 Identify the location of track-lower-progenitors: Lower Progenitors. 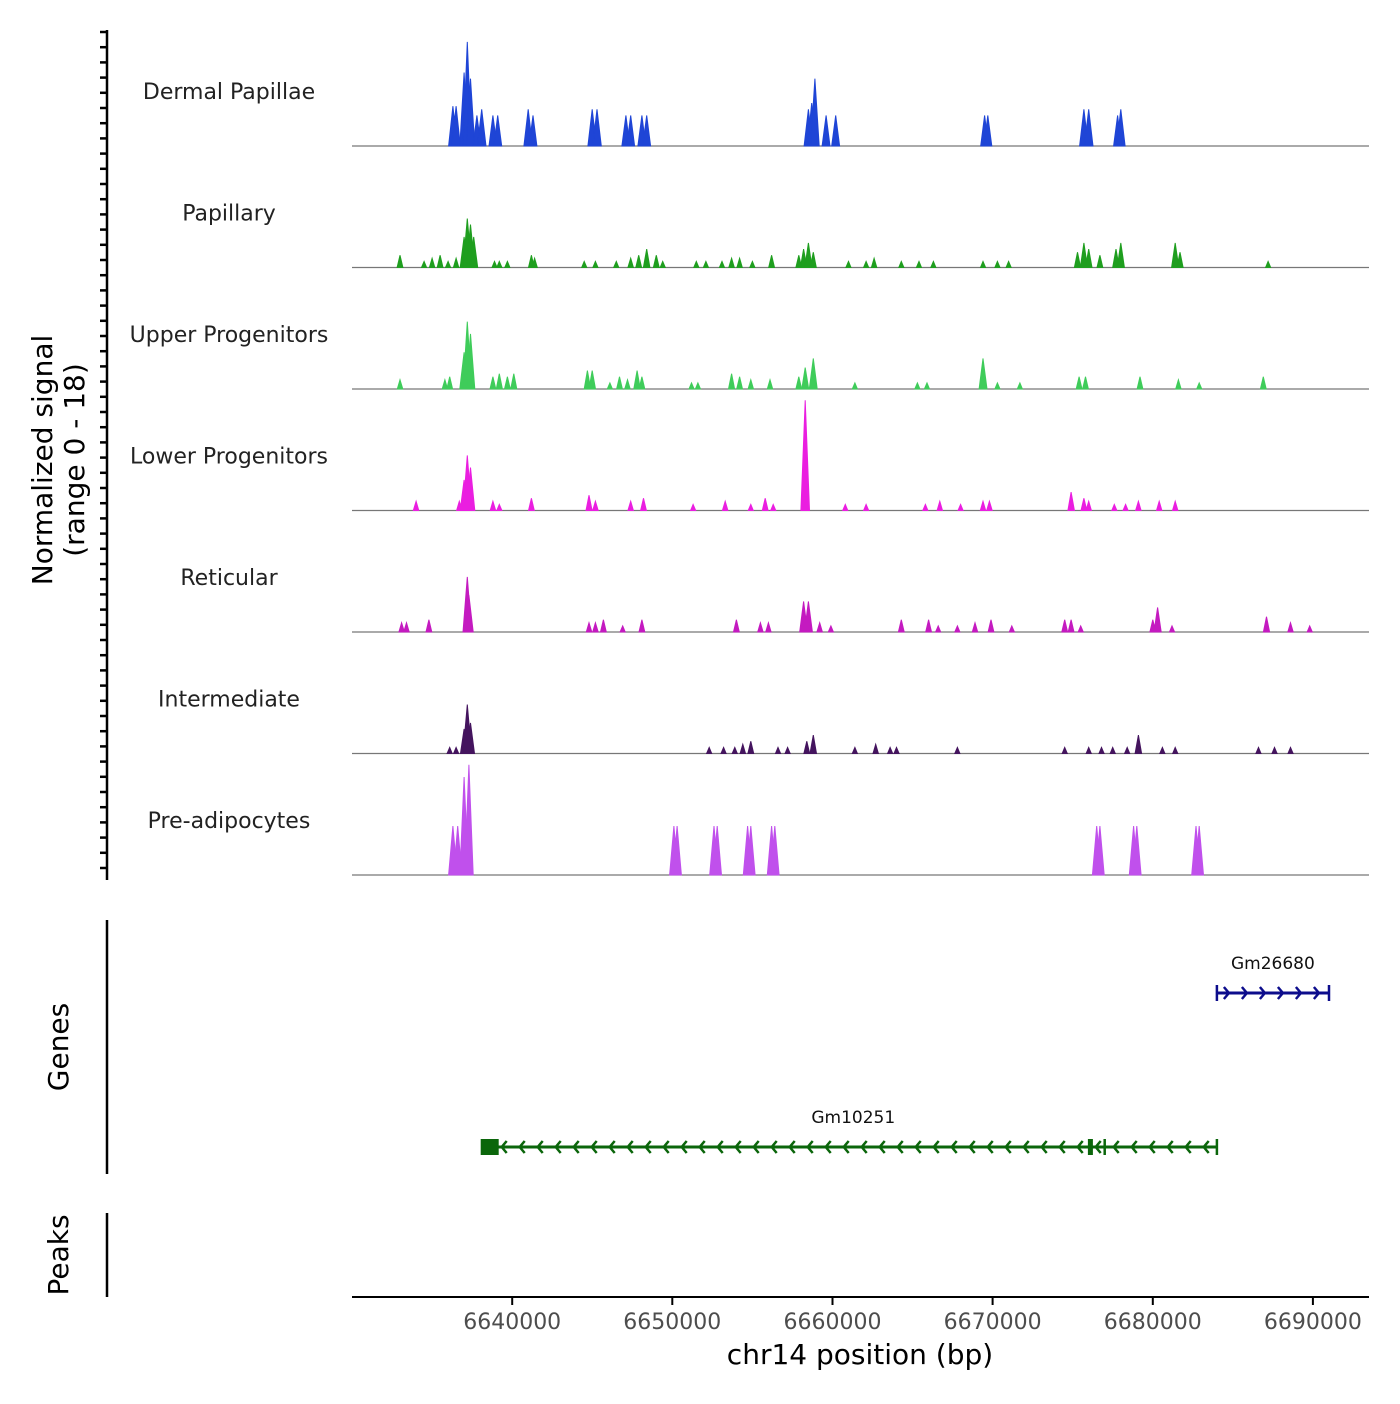
(749, 456).